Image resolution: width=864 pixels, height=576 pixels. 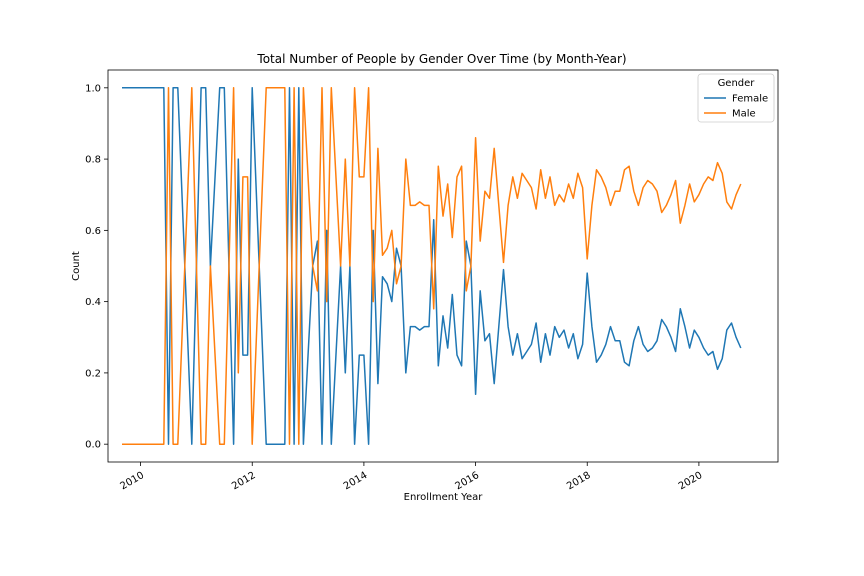 What do you see at coordinates (93, 302) in the screenshot?
I see `y-tick-label: 0.4` at bounding box center [93, 302].